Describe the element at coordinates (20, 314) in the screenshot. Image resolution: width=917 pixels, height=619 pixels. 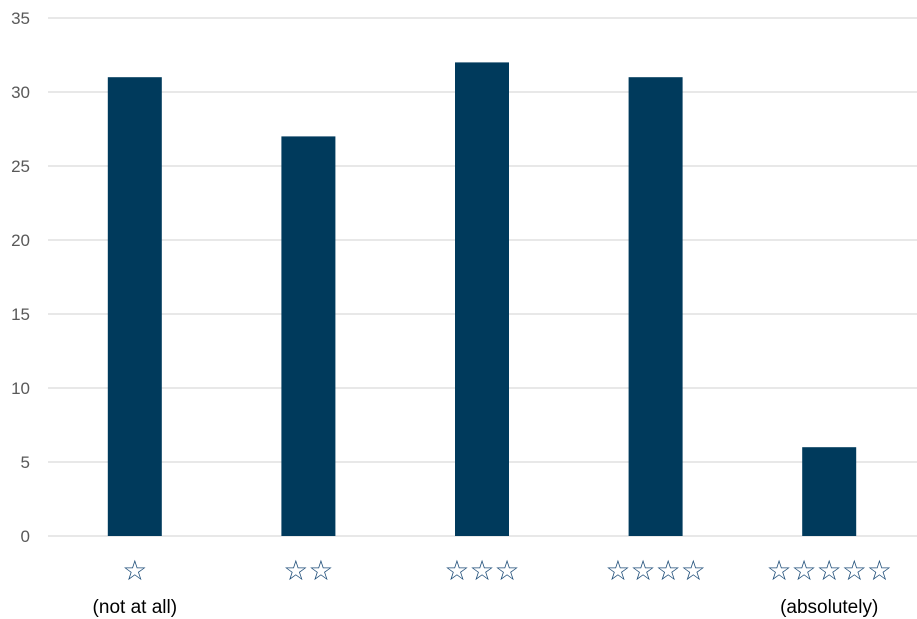
I see `y-tick-label: 15` at that location.